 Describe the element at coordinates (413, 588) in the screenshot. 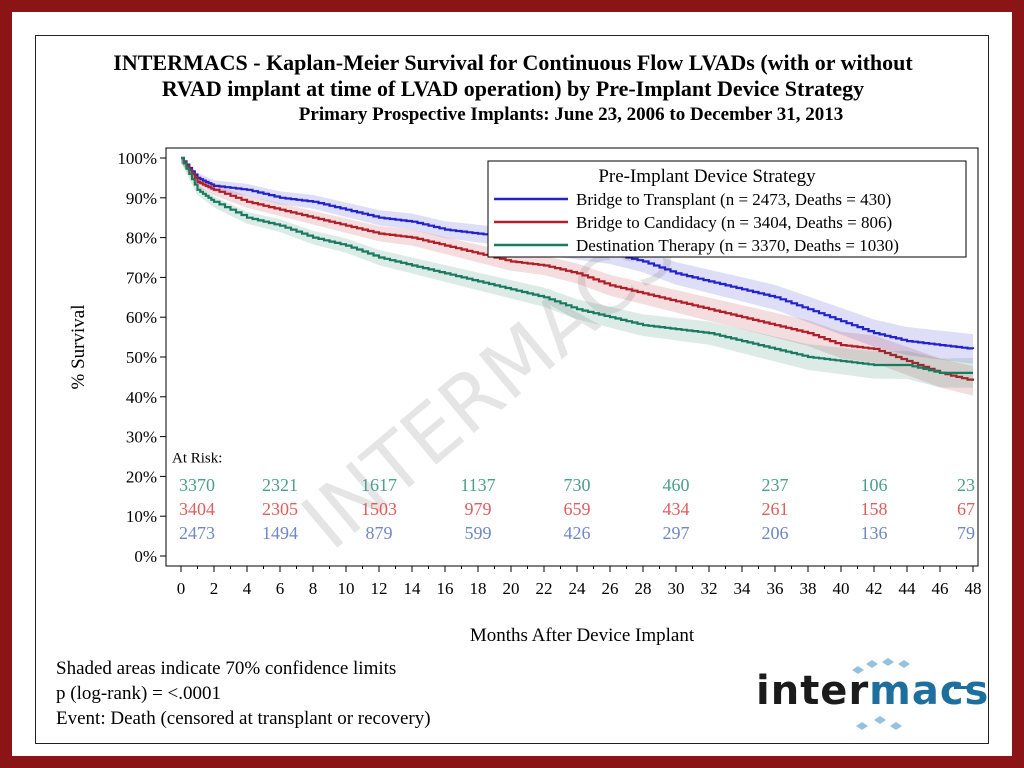

I see `x-tick-label: 14` at that location.